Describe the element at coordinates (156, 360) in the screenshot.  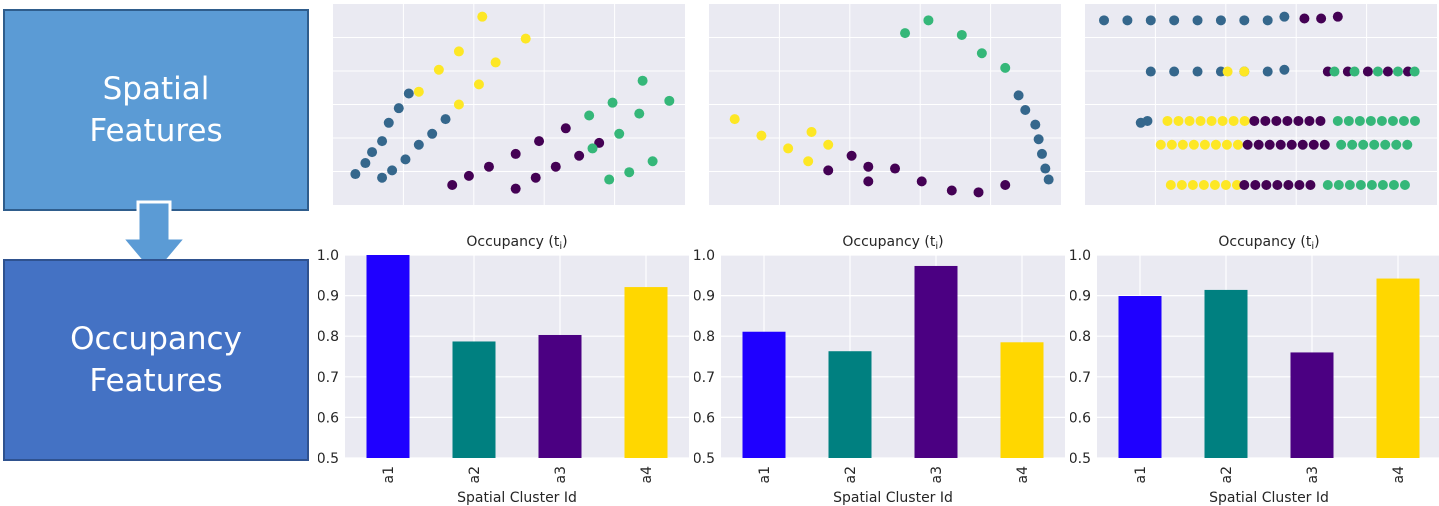
I see `occupancy-features-box: Occupancy Features` at that location.